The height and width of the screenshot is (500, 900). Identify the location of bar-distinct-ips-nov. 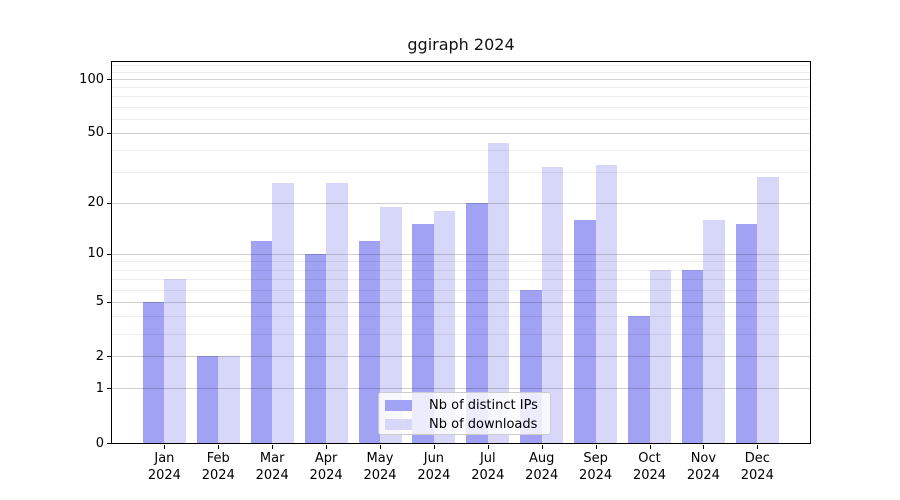
(692, 356).